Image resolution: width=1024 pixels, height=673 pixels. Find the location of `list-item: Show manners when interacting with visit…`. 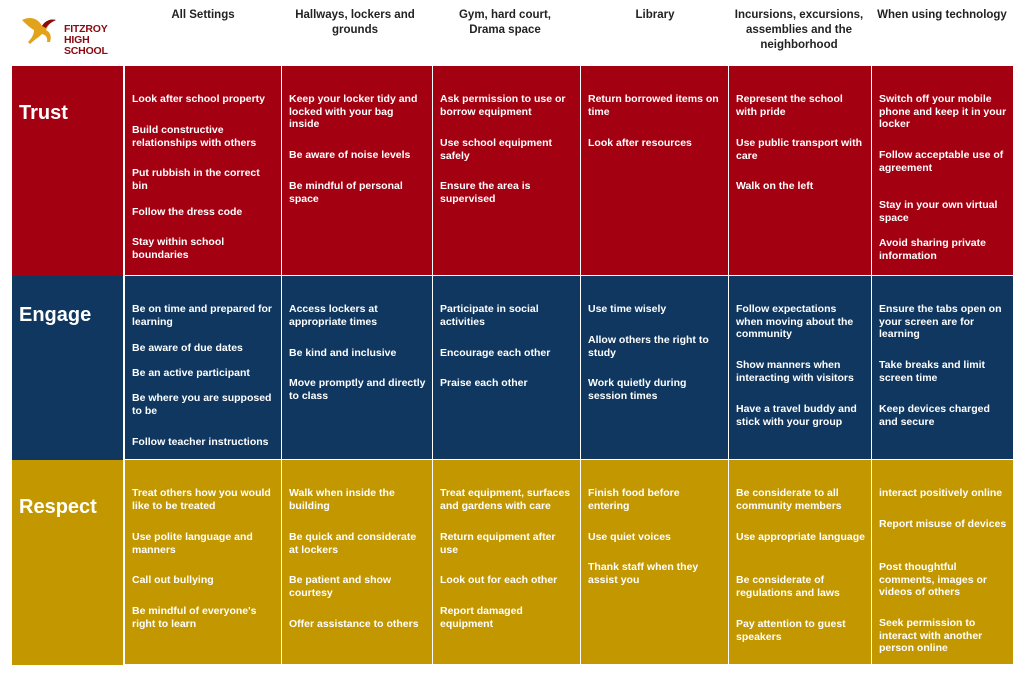

list-item: Show manners when interacting with visit… is located at coordinates (795, 371).